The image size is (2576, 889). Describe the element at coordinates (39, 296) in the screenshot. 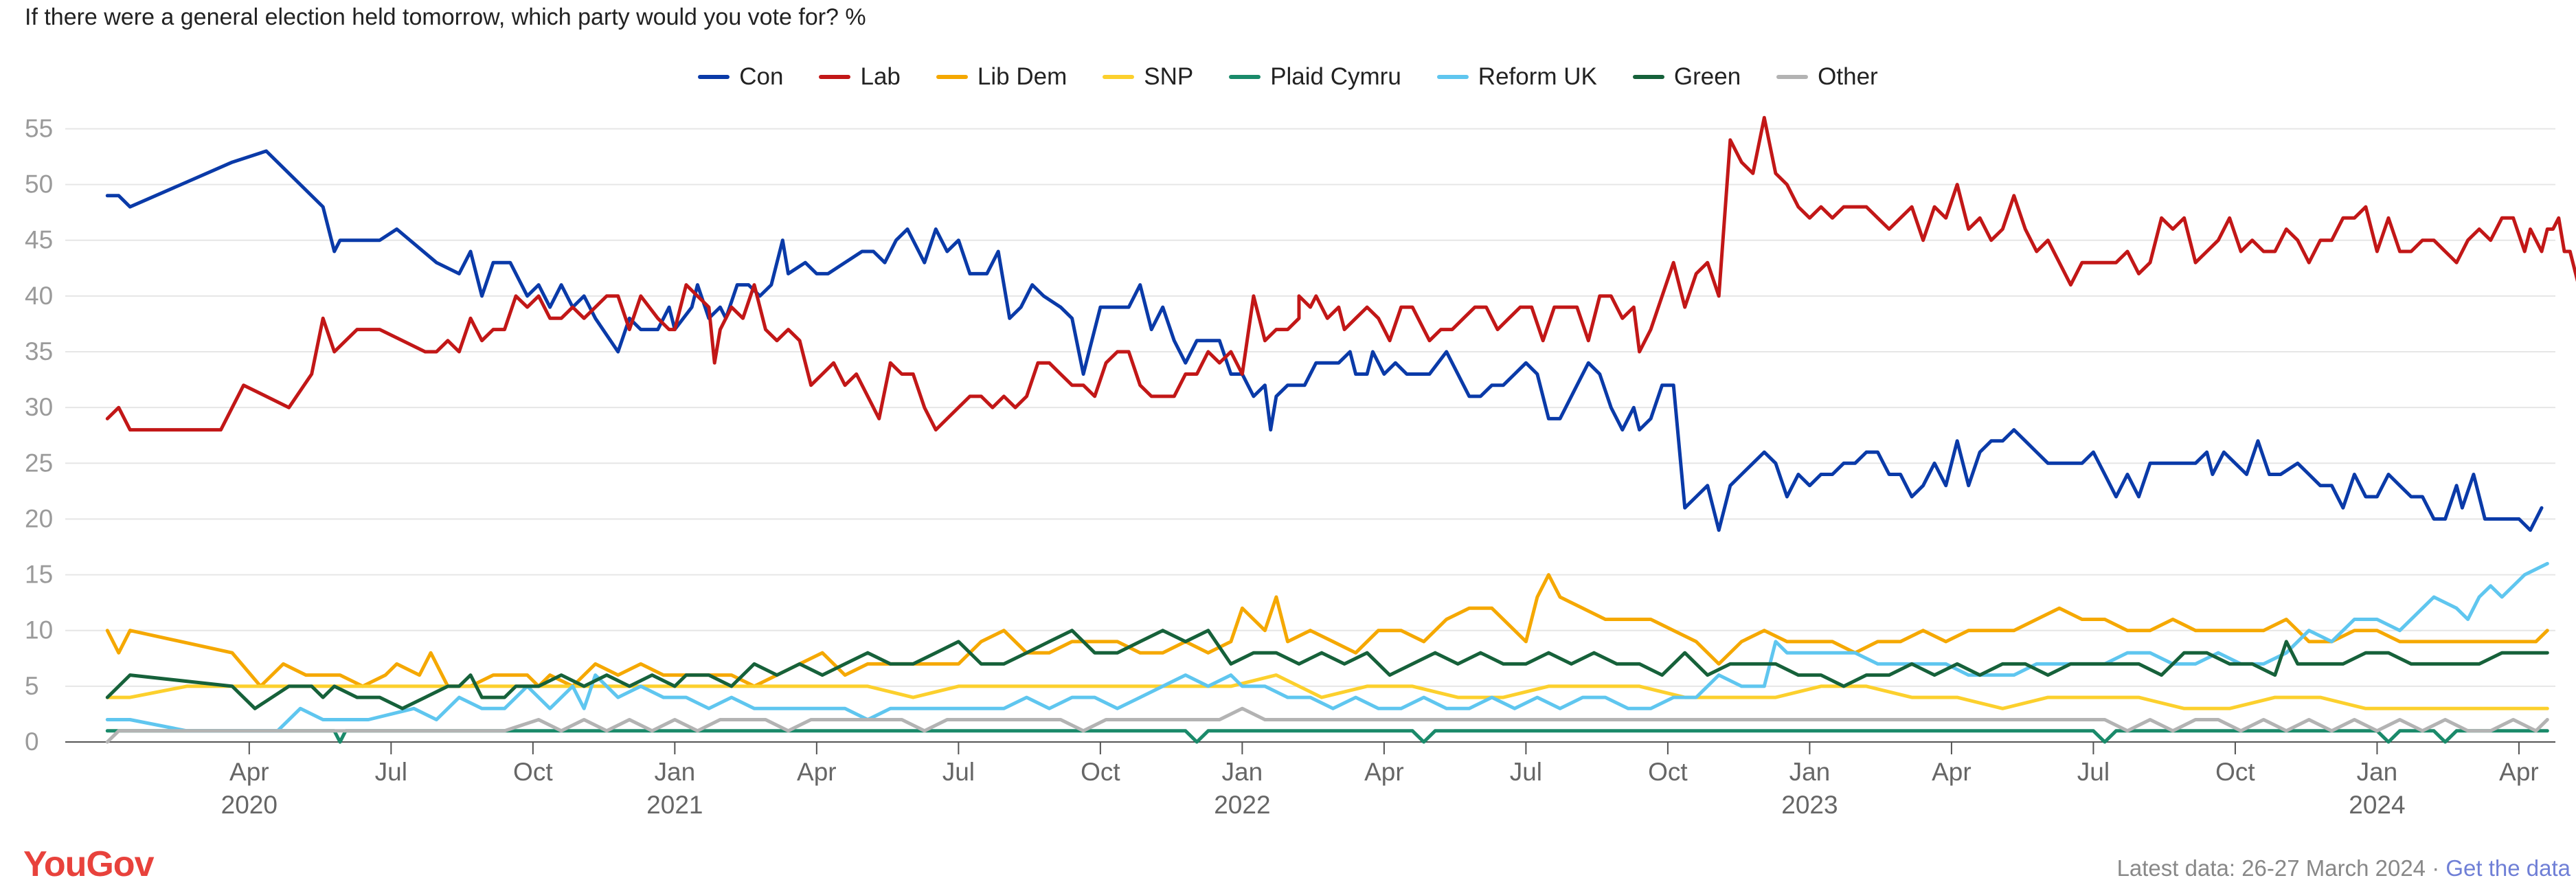

I see `y-tick-label: 40` at that location.